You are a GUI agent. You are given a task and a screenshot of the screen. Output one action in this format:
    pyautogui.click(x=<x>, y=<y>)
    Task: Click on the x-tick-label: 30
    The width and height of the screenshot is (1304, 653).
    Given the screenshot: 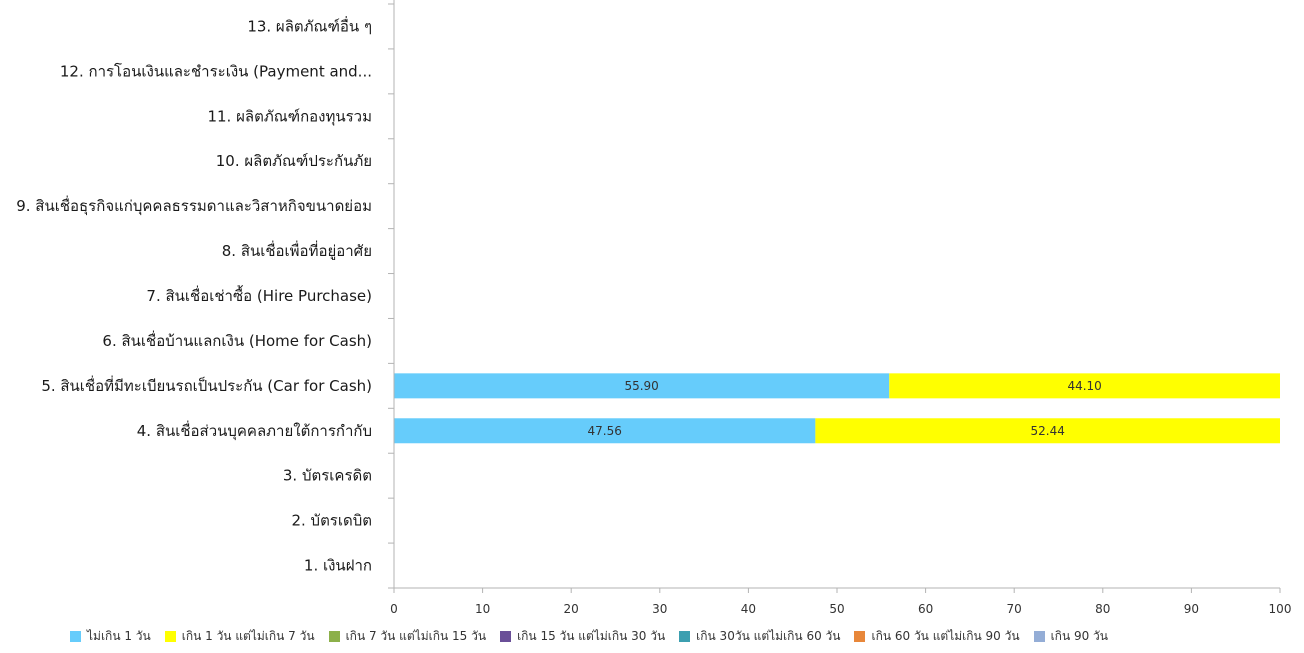 What is the action you would take?
    pyautogui.click(x=659, y=609)
    